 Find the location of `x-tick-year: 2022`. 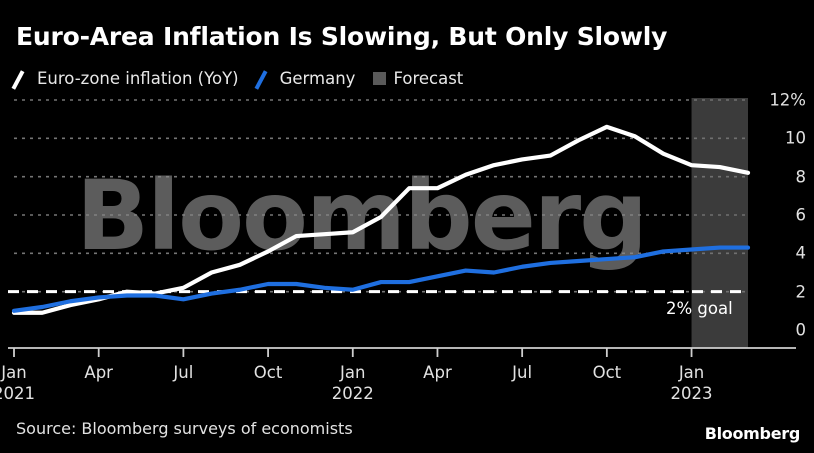

x-tick-year: 2022 is located at coordinates (352, 393).